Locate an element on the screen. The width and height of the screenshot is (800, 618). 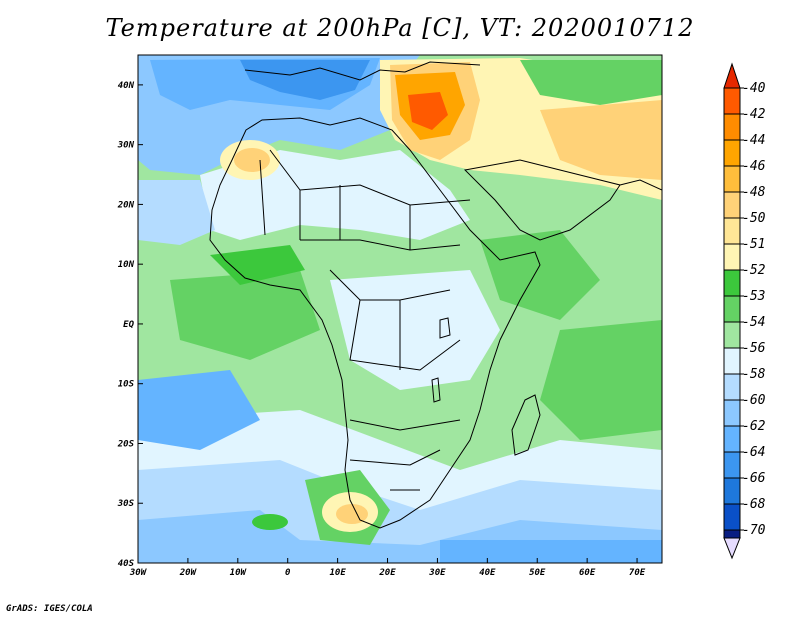
colorbar-top-arrow is located at coordinates (732, 75).